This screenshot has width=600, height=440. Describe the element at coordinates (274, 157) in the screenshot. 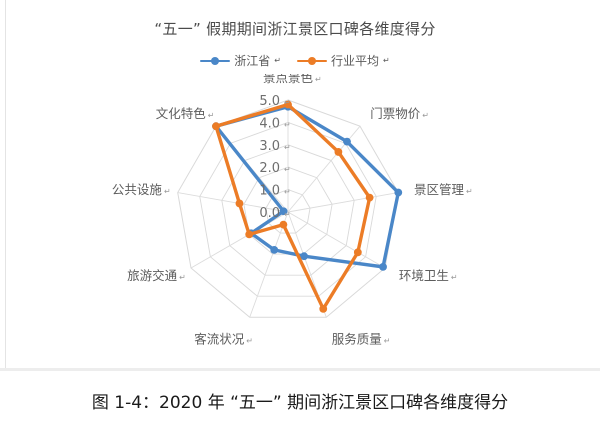

I see `radar-tick-labels: 0.0 ↵ 1.0 ↵ 2.0 ↵ 3.0 ↵ 4.0 ↵ 5.0 ↵` at that location.